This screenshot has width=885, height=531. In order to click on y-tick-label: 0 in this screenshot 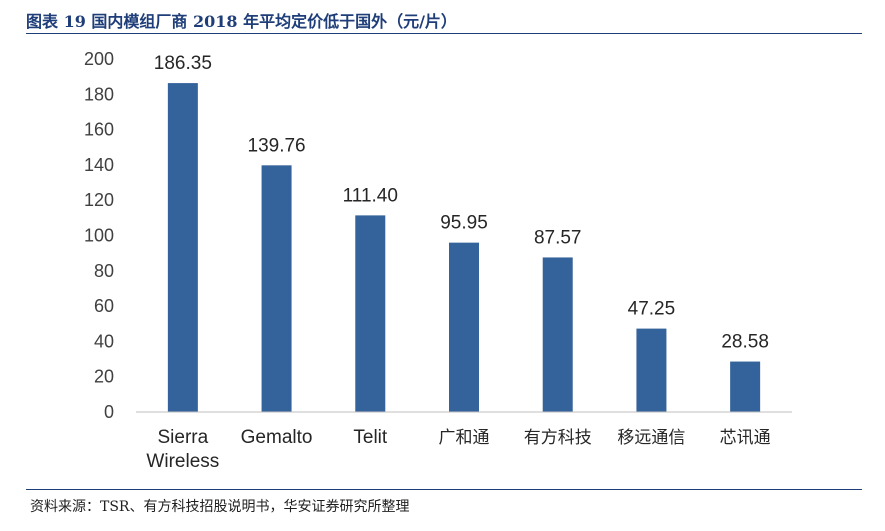, I will do `click(109, 412)`.